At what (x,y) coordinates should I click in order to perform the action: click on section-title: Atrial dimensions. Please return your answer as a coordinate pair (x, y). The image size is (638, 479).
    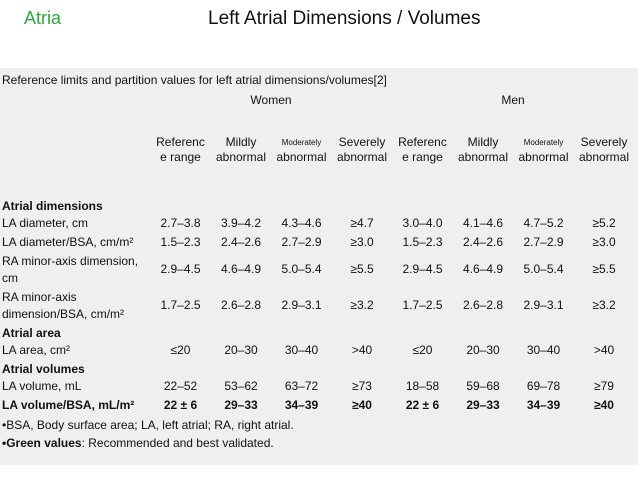
    Looking at the image, I should click on (52, 206).